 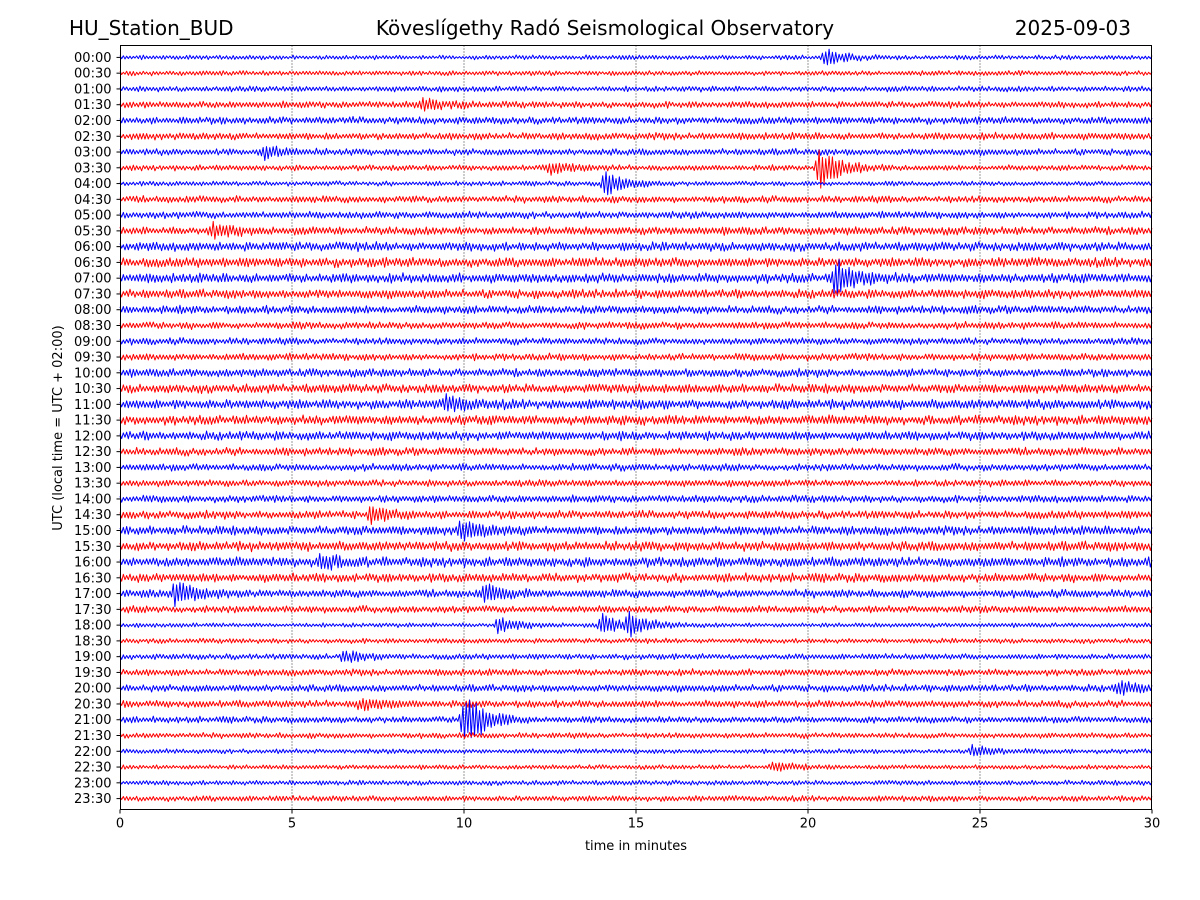 What do you see at coordinates (92, 231) in the screenshot?
I see `y-tick-label: 05:30` at bounding box center [92, 231].